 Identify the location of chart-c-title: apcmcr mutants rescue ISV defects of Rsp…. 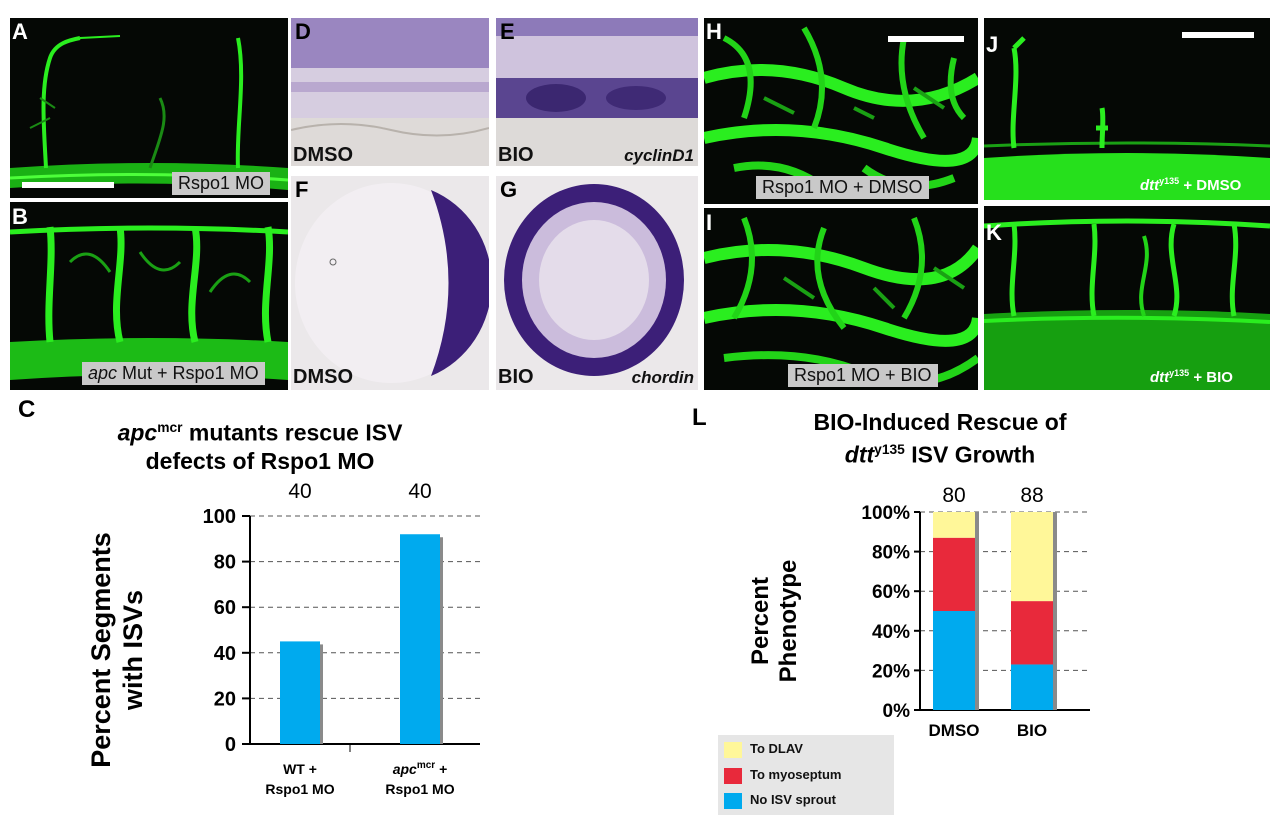
(260, 444).